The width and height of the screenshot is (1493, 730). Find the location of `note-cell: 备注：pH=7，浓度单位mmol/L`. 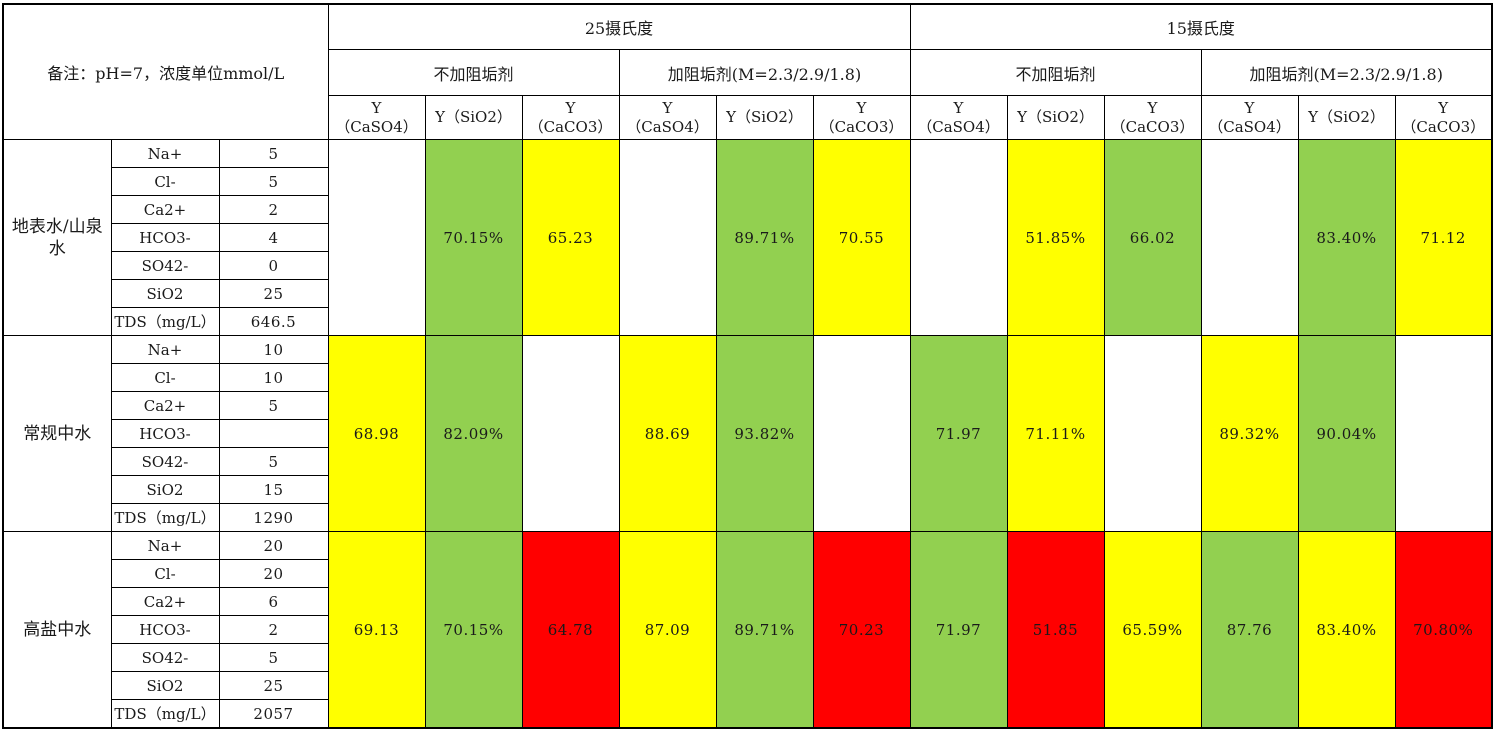

note-cell: 备注：pH=7，浓度单位mmol/L is located at coordinates (165, 71).